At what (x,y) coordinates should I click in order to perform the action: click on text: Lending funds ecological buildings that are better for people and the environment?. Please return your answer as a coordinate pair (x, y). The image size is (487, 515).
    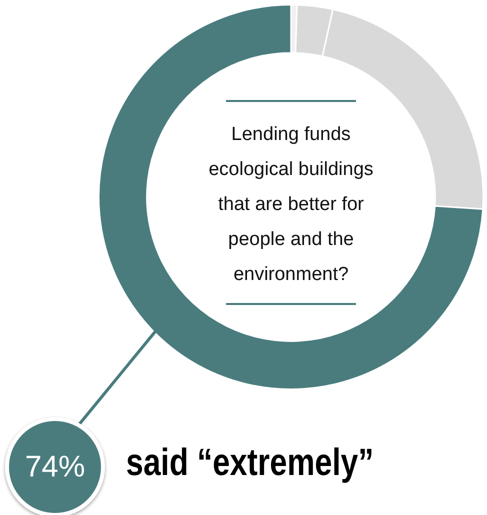
    Looking at the image, I should click on (291, 204).